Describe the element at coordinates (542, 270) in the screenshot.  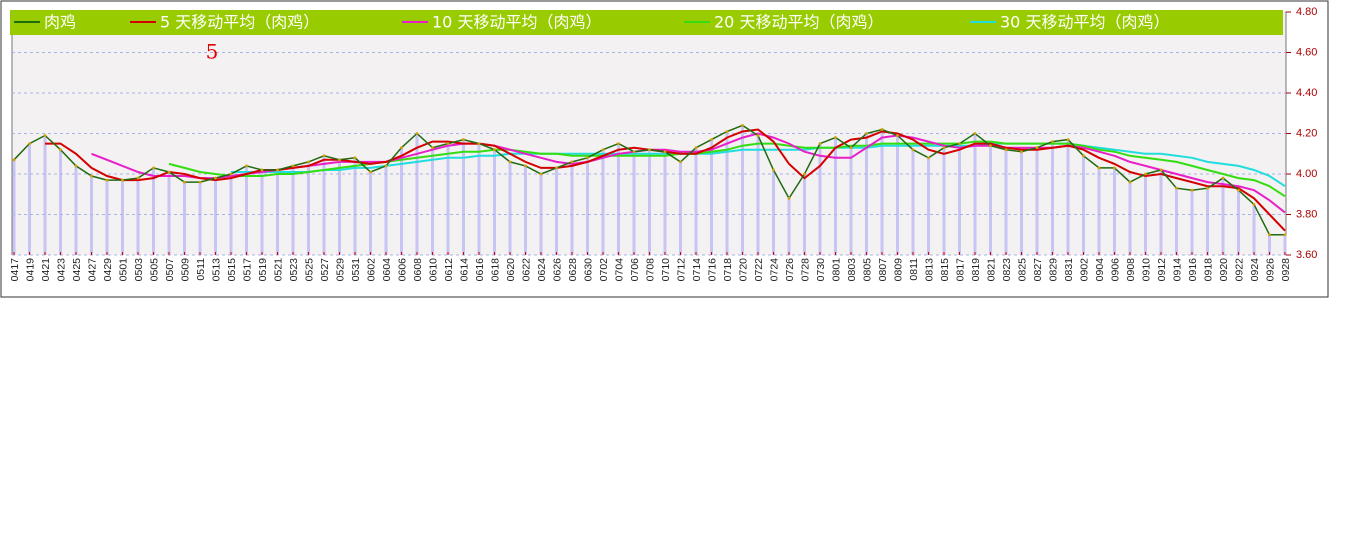
I see `x-tick-label: 0624` at that location.